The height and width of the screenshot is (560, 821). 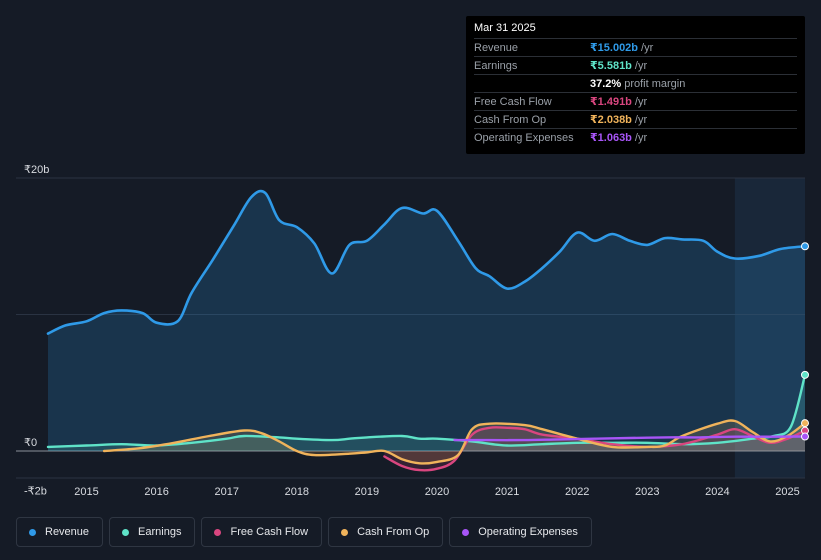 I want to click on x-tick-label: 2025, so click(x=787, y=492).